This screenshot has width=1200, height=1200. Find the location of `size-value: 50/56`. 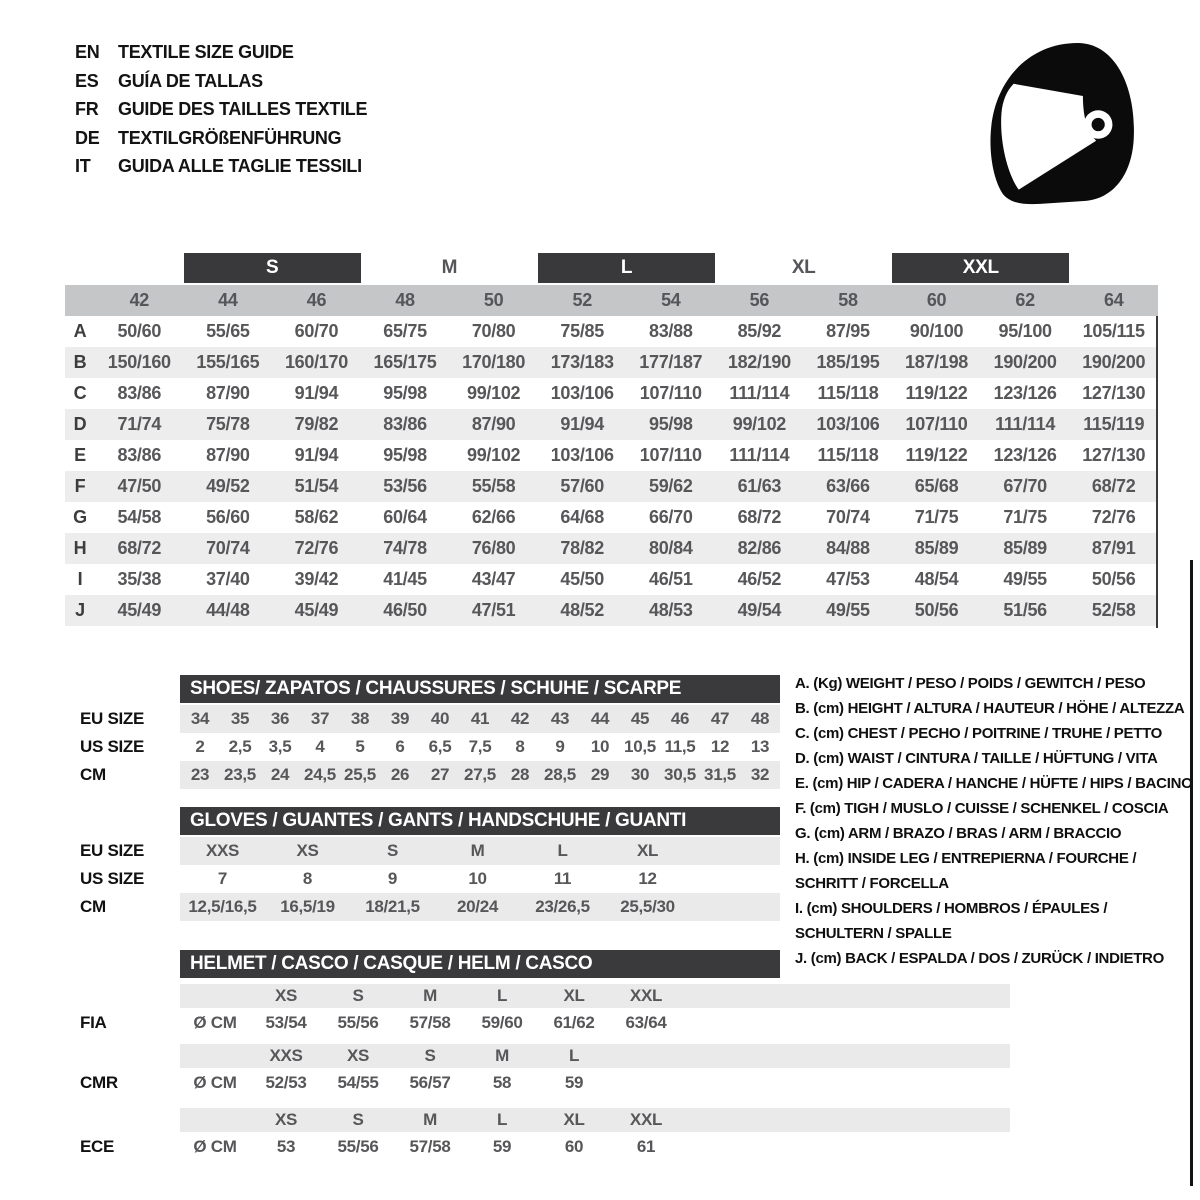

size-value: 50/56 is located at coordinates (1113, 579).